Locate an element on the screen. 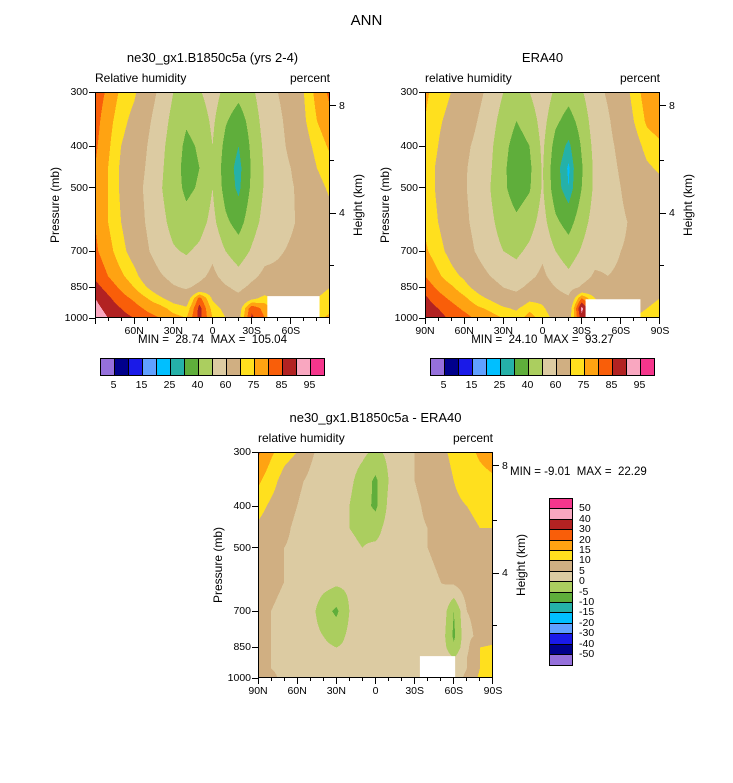 The height and width of the screenshot is (783, 733). colorbar-tick-label: -10 is located at coordinates (587, 602).